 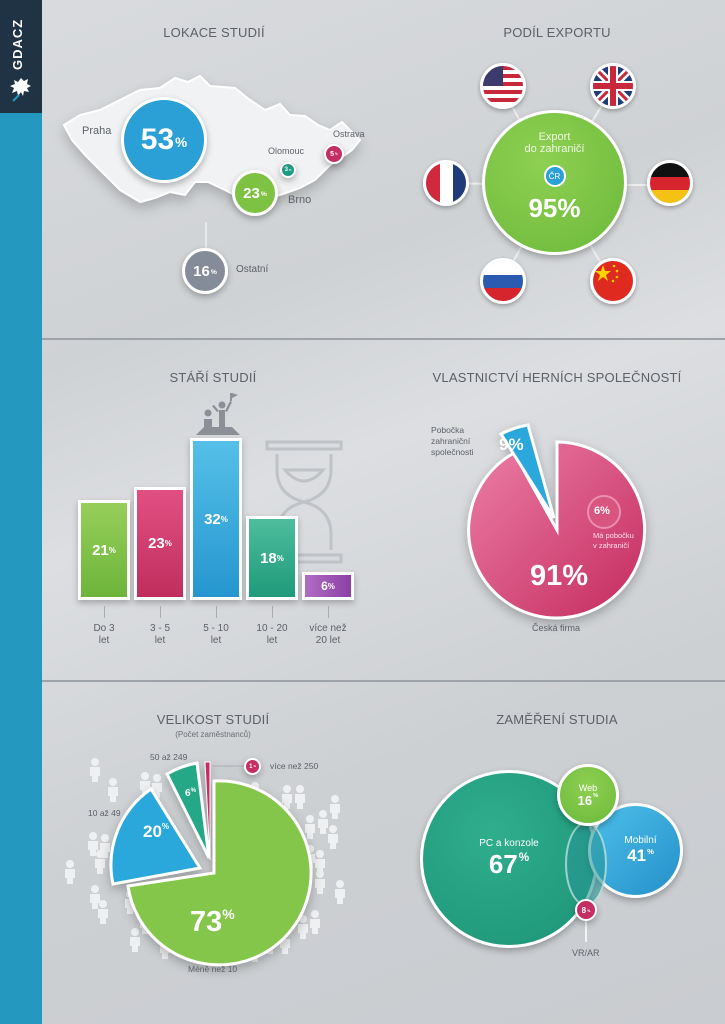 What do you see at coordinates (511, 444) in the screenshot?
I see `foreign-value: 9%` at bounding box center [511, 444].